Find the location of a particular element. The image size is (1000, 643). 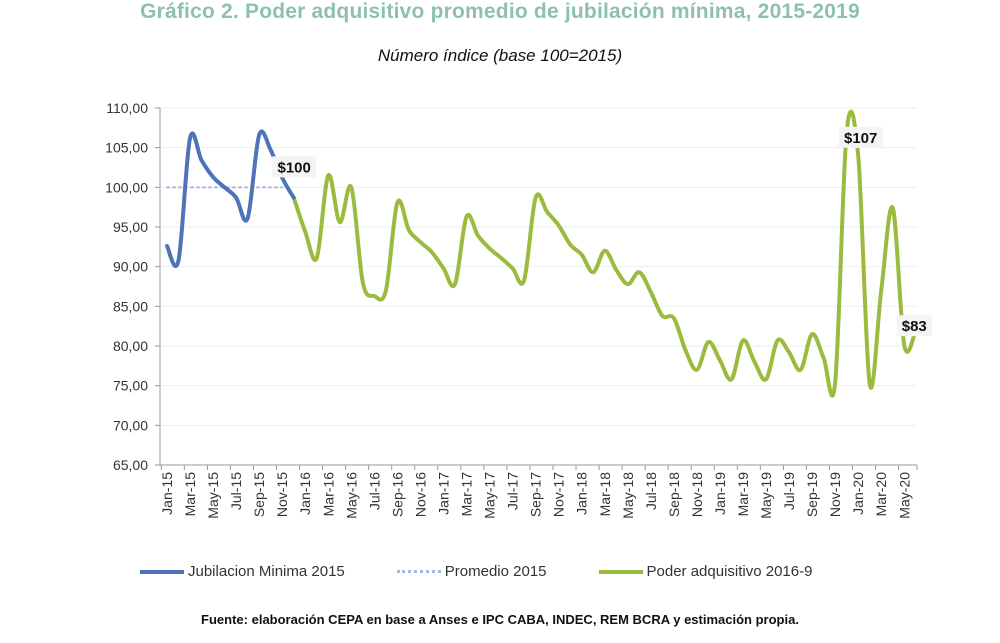

legend-swatch-blue is located at coordinates (162, 571).